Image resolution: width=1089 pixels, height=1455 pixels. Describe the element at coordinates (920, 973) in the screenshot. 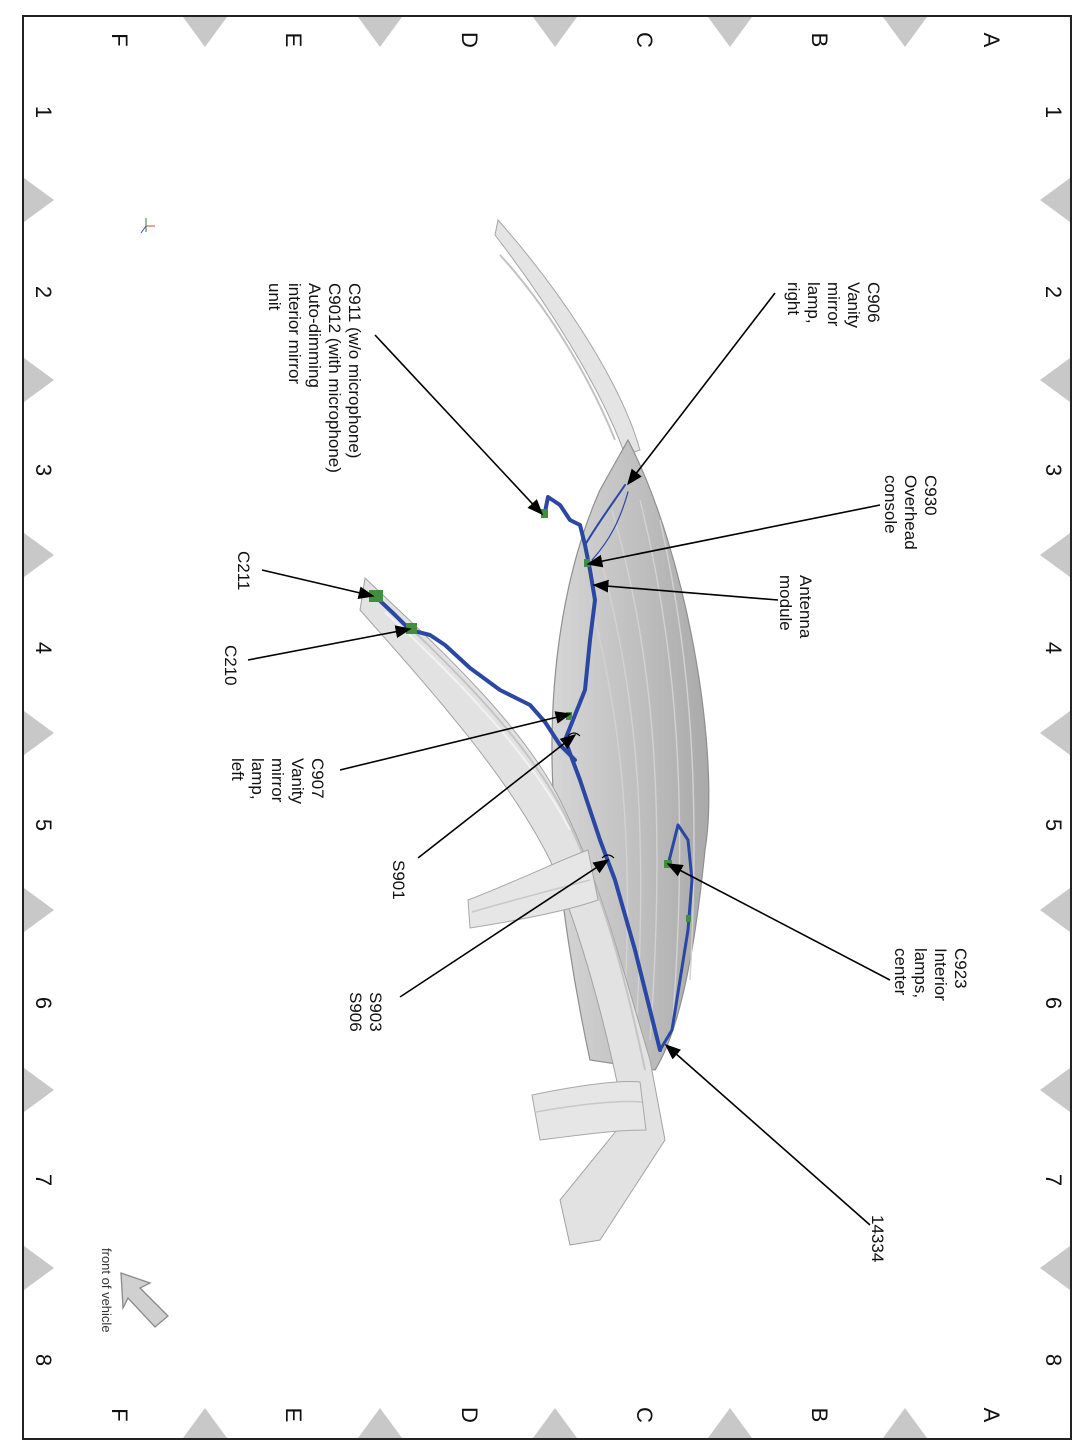

I see `callout-c923-line: lamps,` at that location.